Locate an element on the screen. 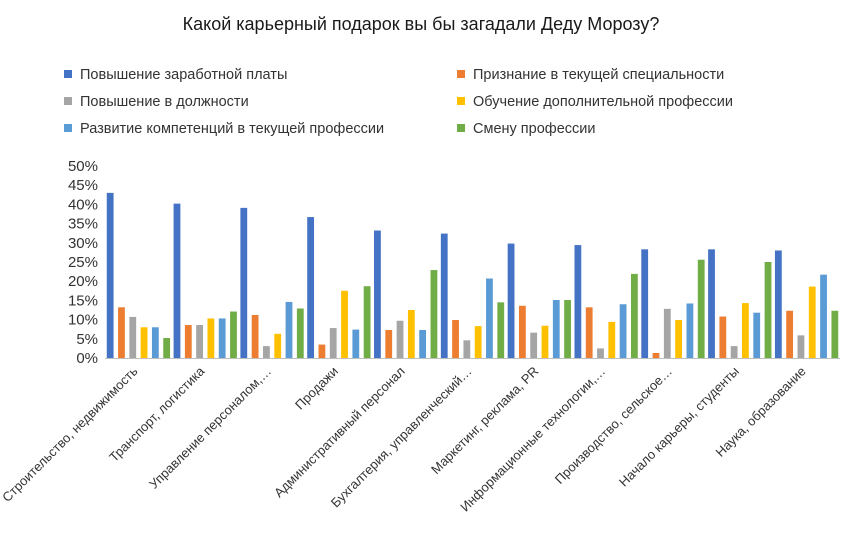  x-tick-label: Начало карьеры, студенты is located at coordinates (679, 427).